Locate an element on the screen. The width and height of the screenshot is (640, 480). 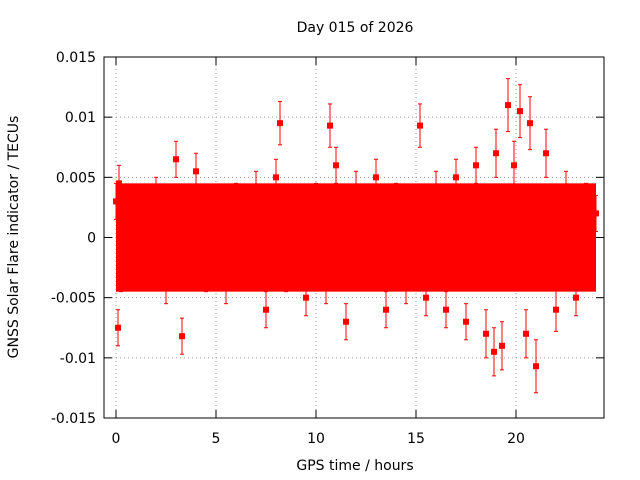
y-tick-label: 0.005 is located at coordinates (76, 178).